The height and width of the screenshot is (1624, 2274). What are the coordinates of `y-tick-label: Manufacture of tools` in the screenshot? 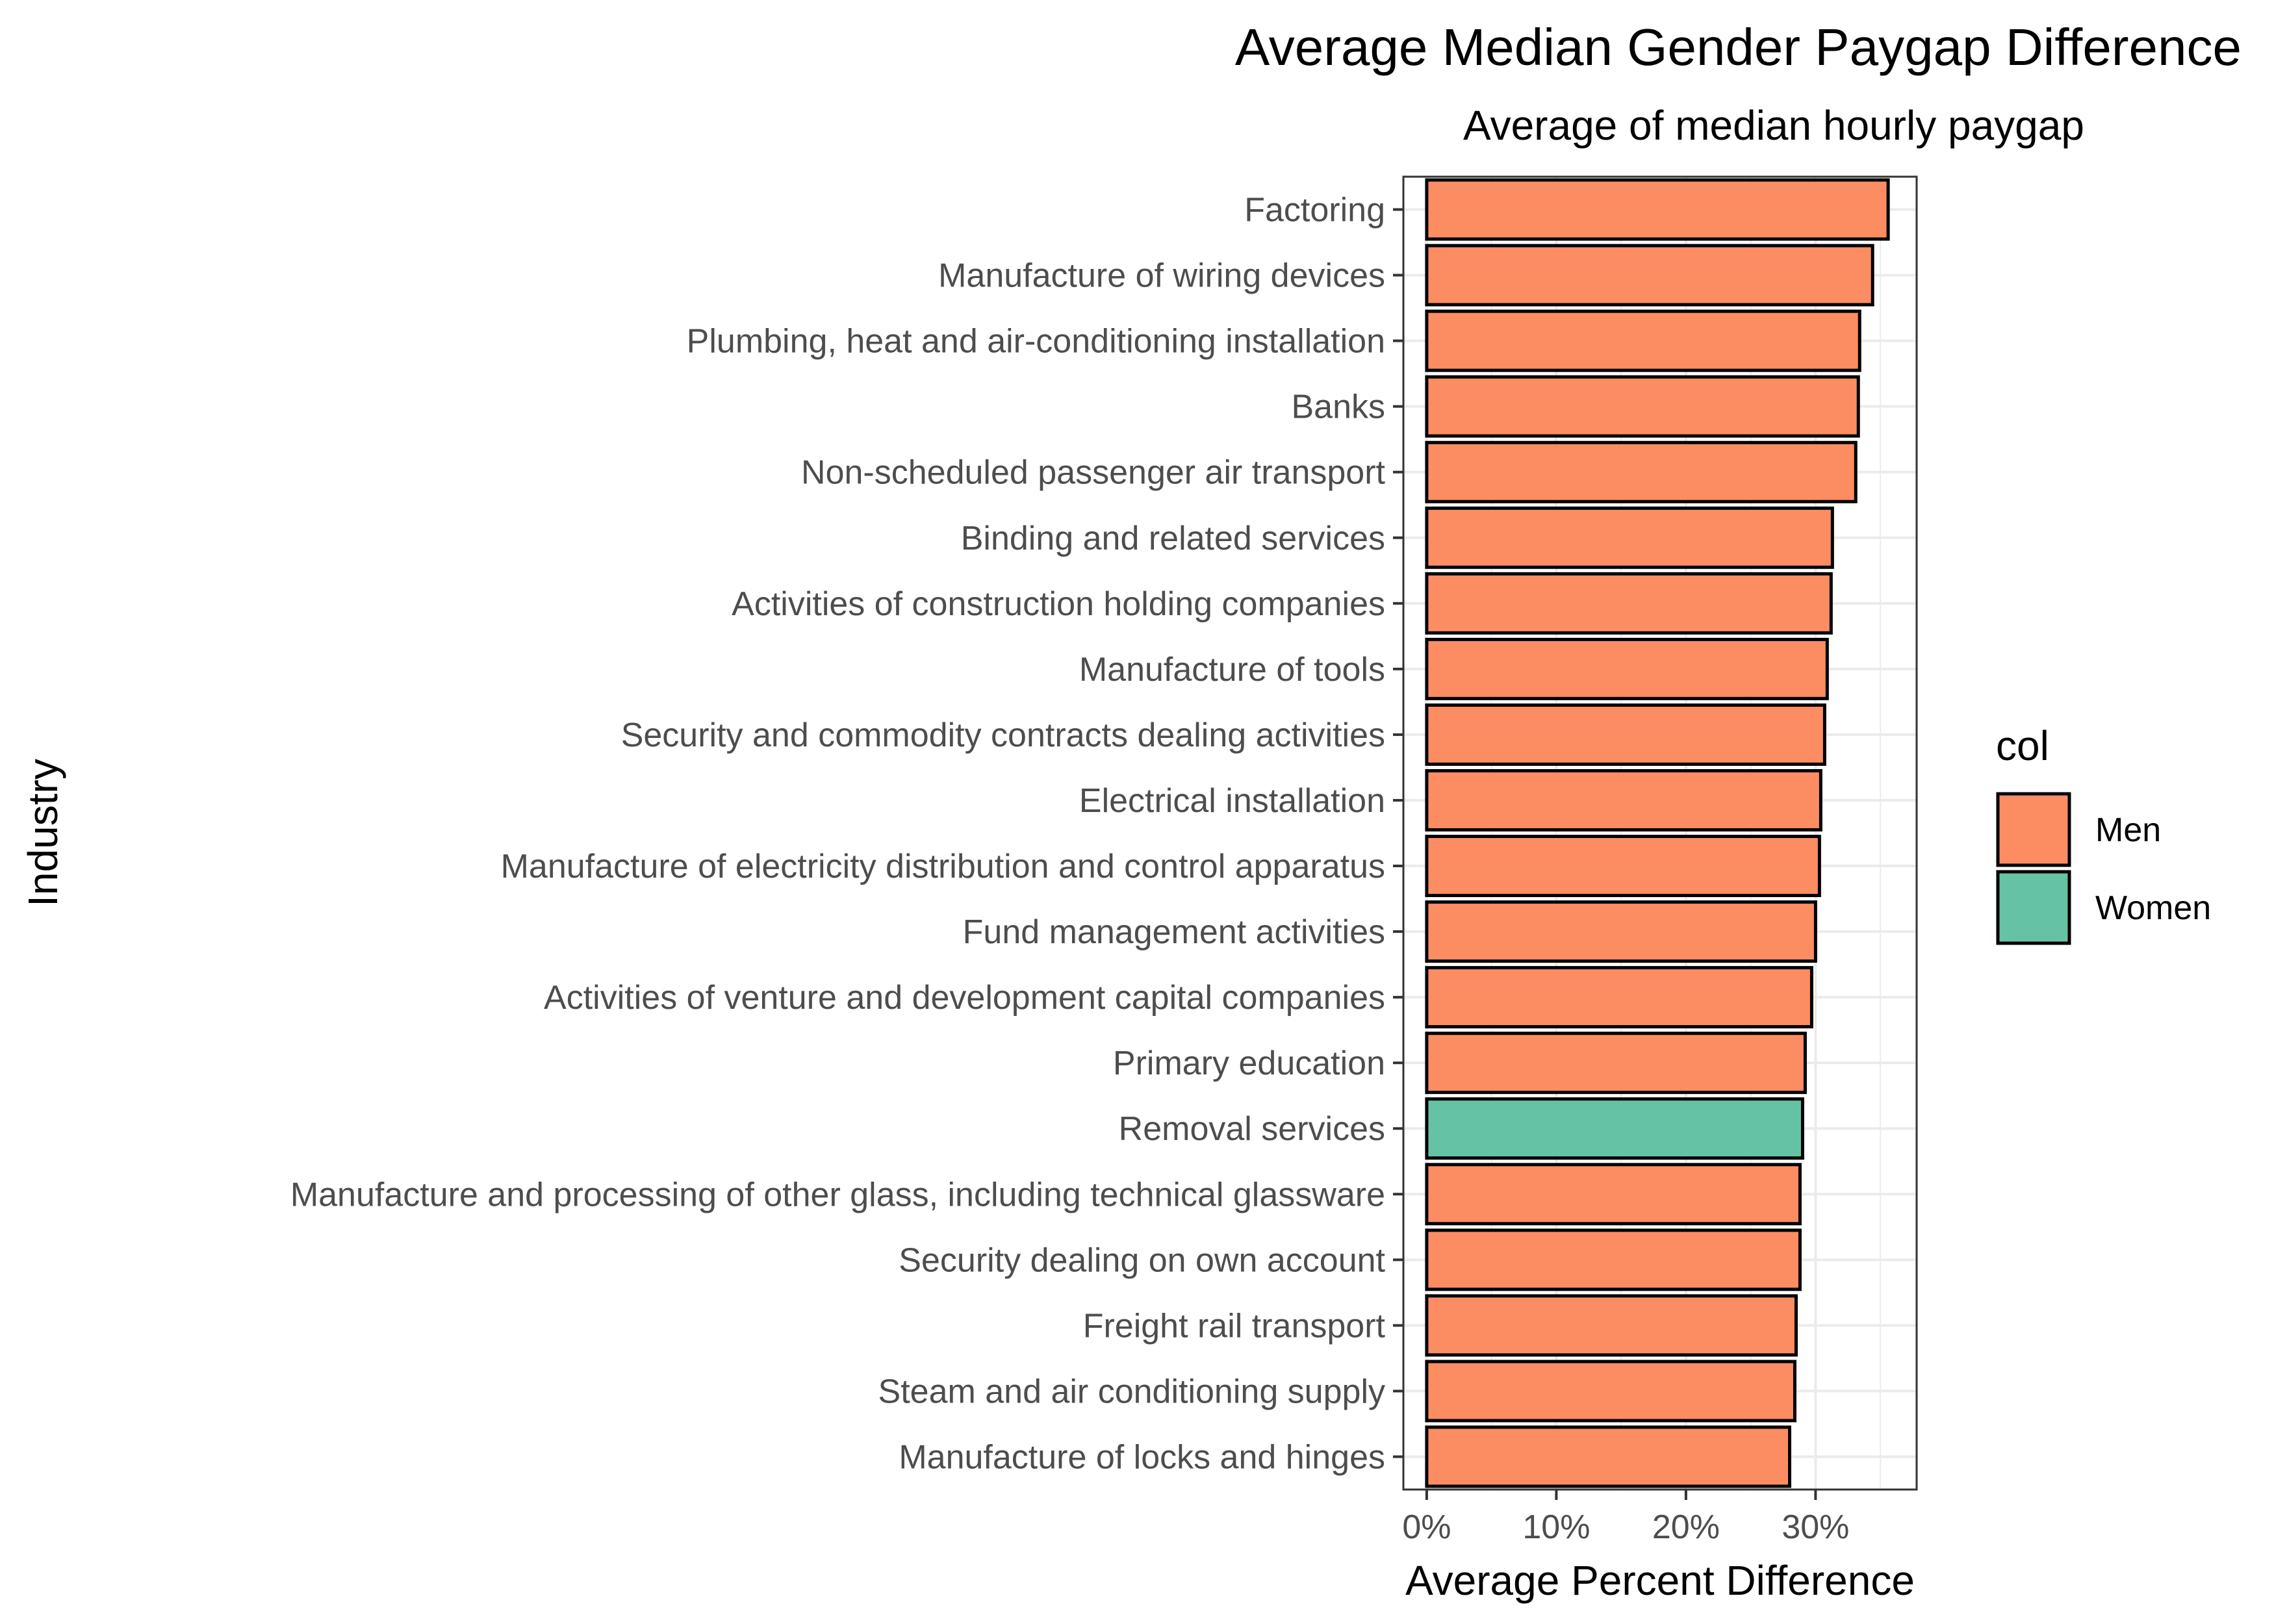 It's located at (1232, 670).